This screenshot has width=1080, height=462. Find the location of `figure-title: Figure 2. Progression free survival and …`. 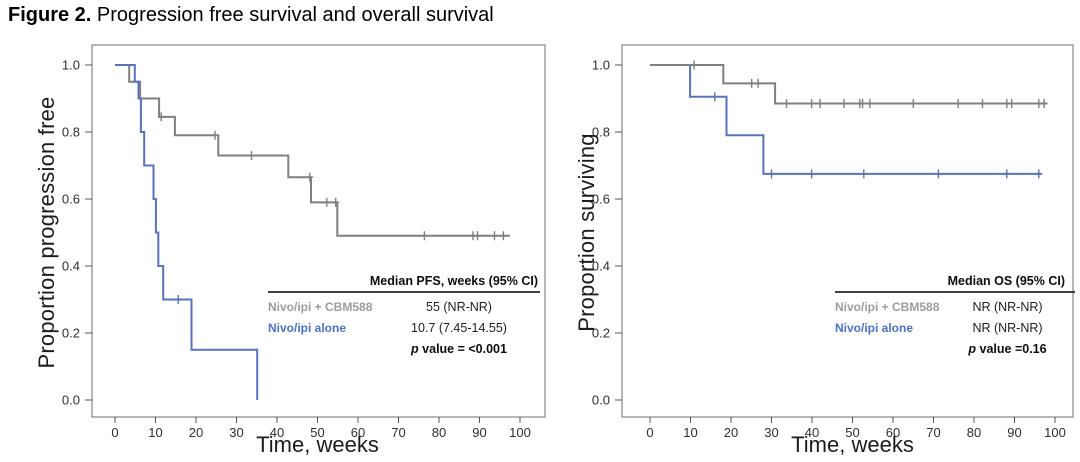

figure-title: Figure 2. Progression free survival and … is located at coordinates (251, 15).